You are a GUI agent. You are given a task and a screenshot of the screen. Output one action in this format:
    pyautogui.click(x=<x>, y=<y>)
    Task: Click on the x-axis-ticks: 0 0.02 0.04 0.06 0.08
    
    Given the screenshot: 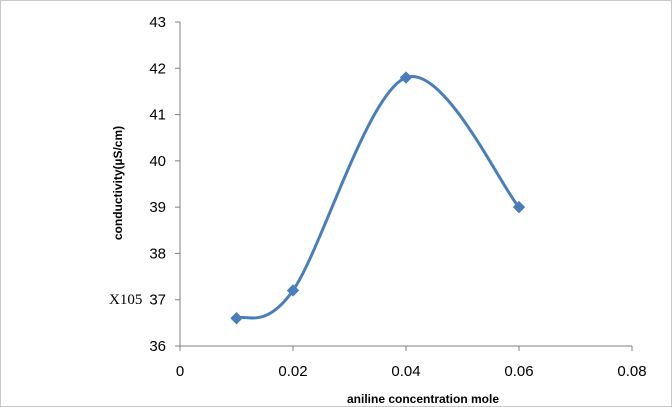 What is the action you would take?
    pyautogui.click(x=411, y=363)
    